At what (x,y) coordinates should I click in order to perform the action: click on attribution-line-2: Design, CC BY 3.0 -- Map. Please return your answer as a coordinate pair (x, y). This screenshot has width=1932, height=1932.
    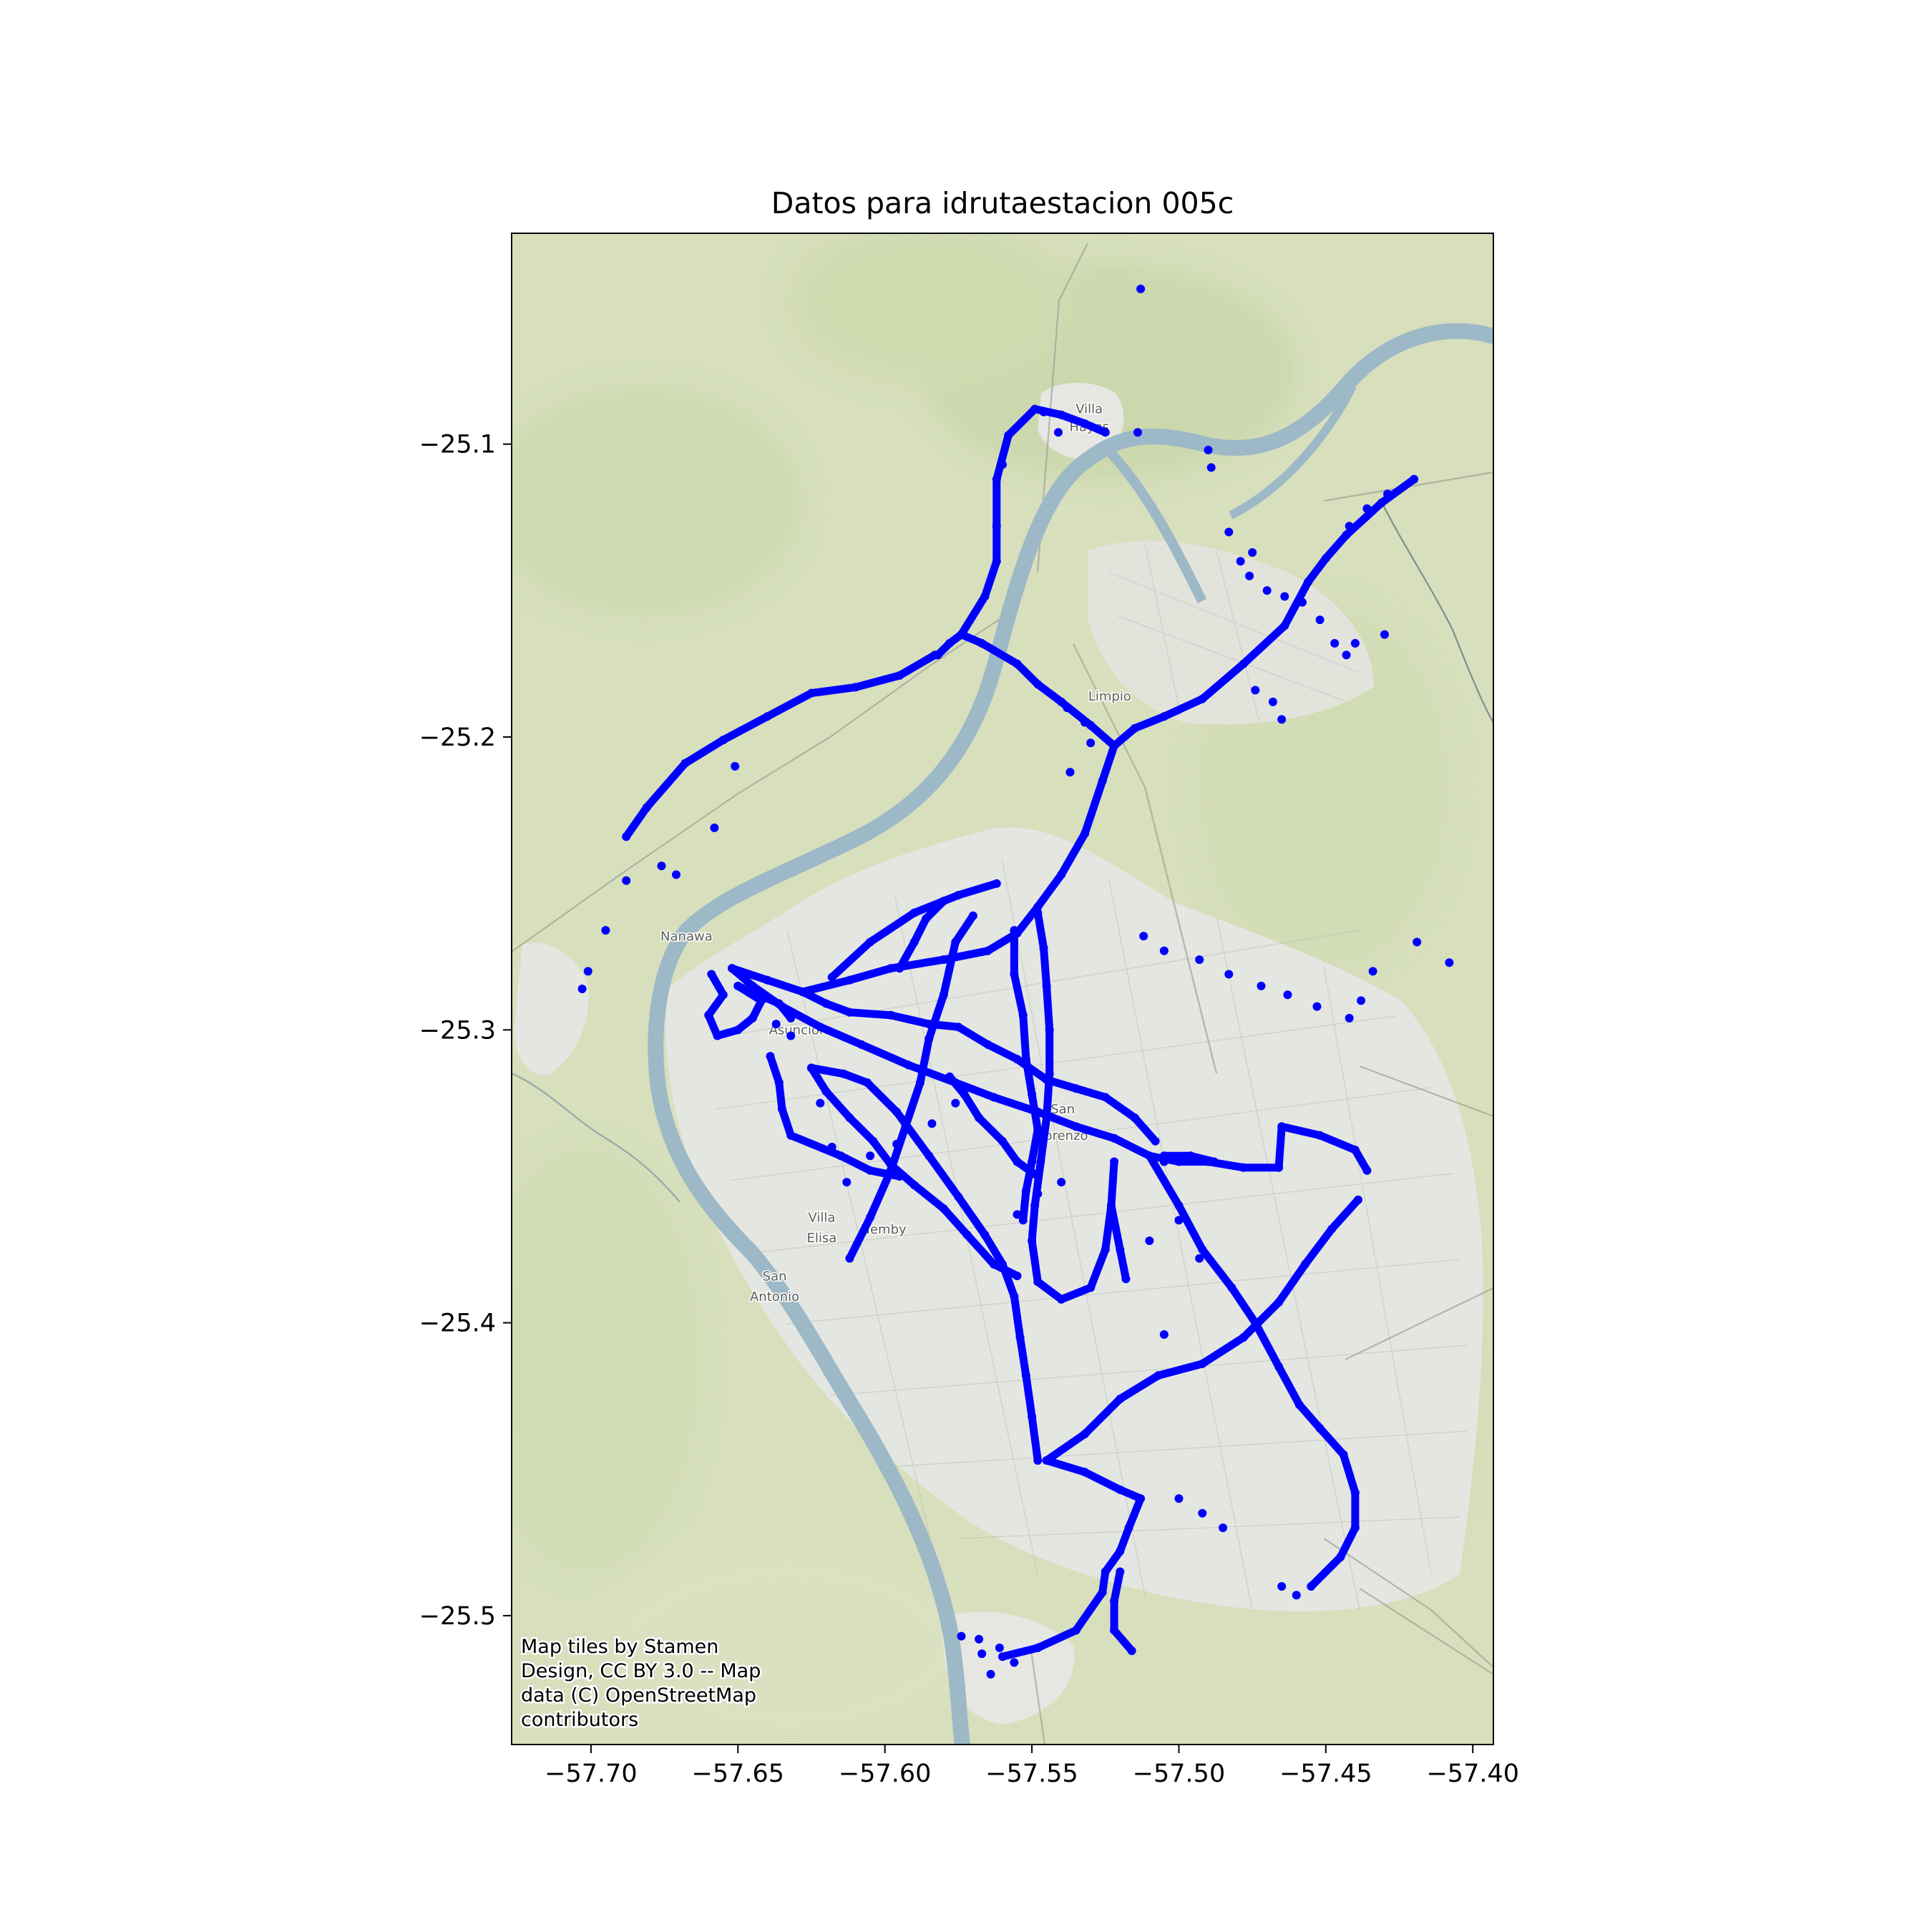
    Looking at the image, I should click on (641, 1671).